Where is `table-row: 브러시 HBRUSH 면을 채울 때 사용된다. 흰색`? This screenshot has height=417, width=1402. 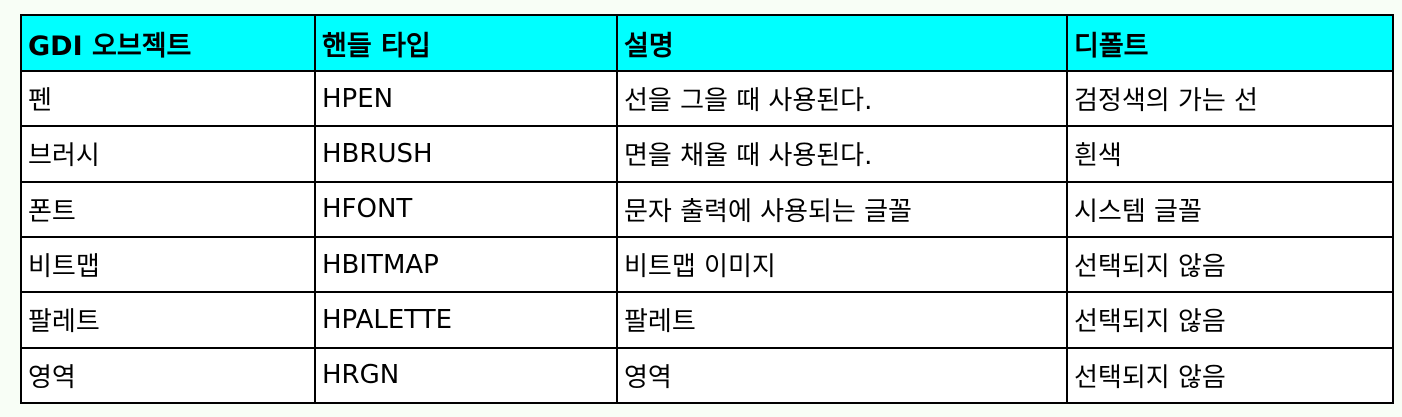 table-row: 브러시 HBRUSH 면을 채울 때 사용된다. 흰색 is located at coordinates (707, 154).